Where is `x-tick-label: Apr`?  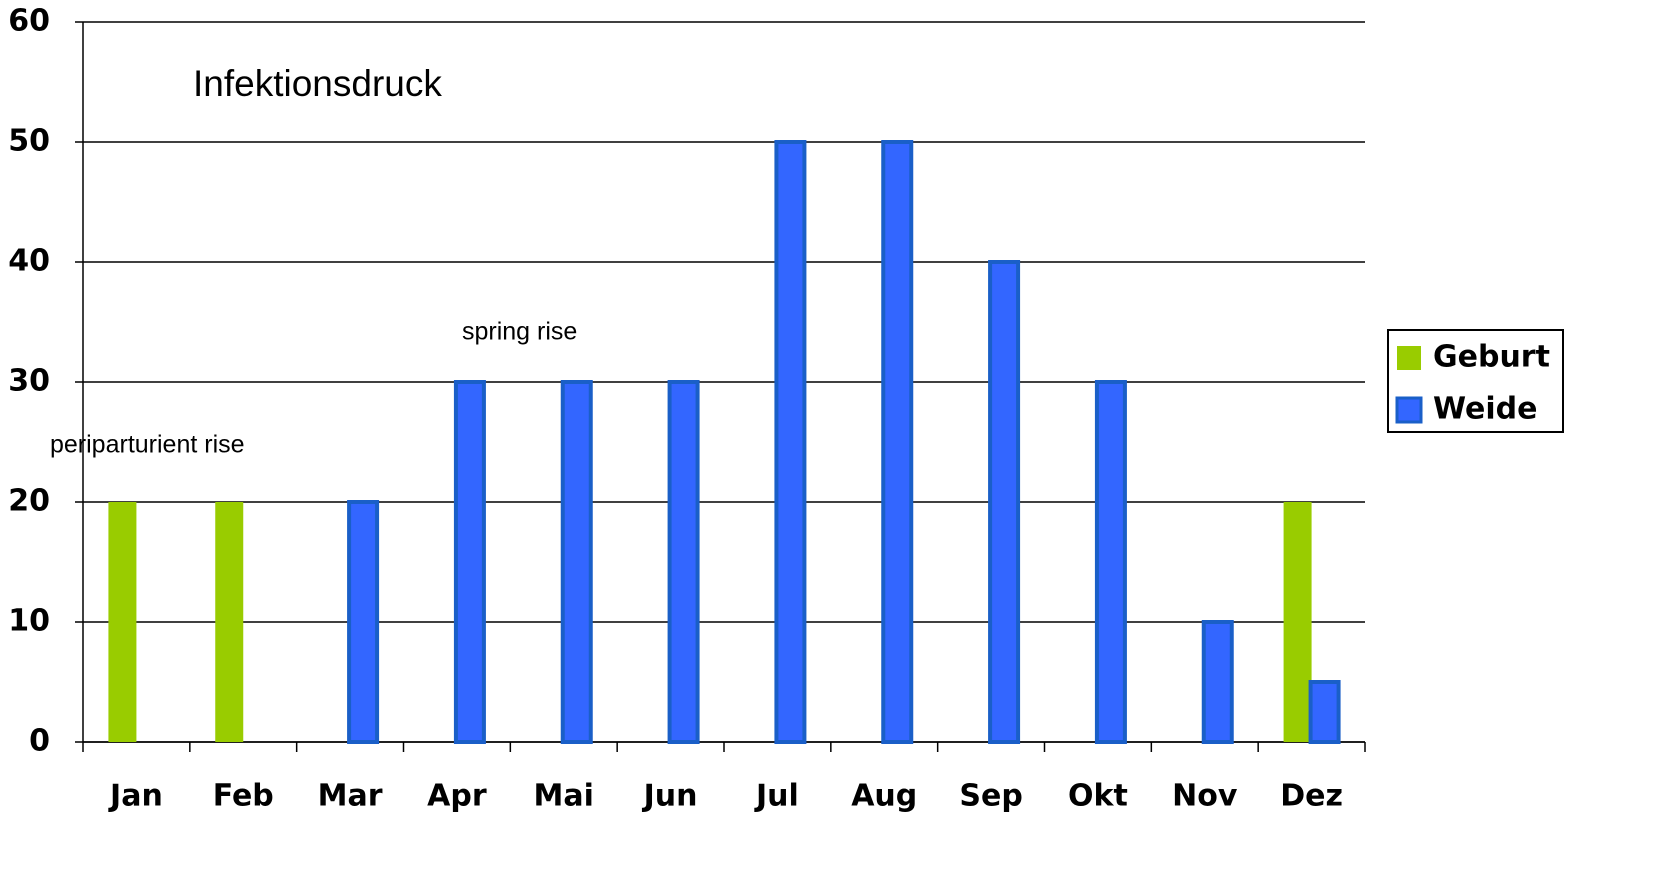
x-tick-label: Apr is located at coordinates (457, 796).